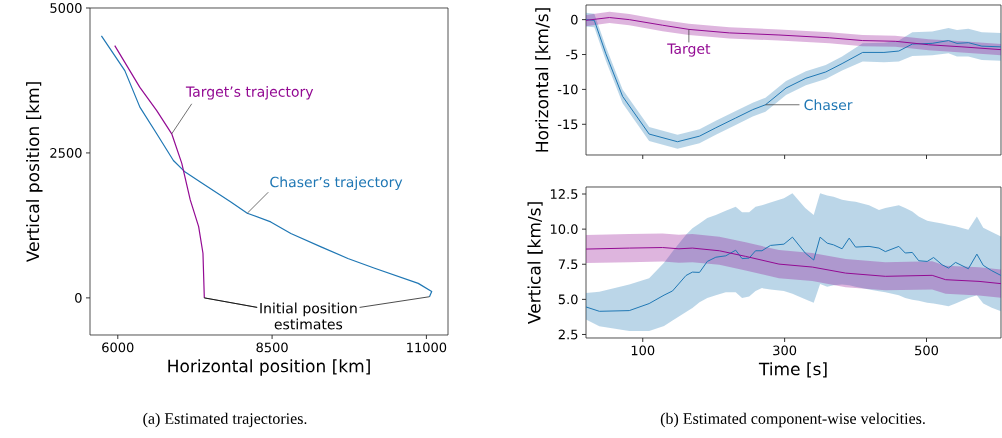 The height and width of the screenshot is (438, 1002). Describe the element at coordinates (269, 367) in the screenshot. I see `x-axis-title: Horizontal position [km]` at that location.